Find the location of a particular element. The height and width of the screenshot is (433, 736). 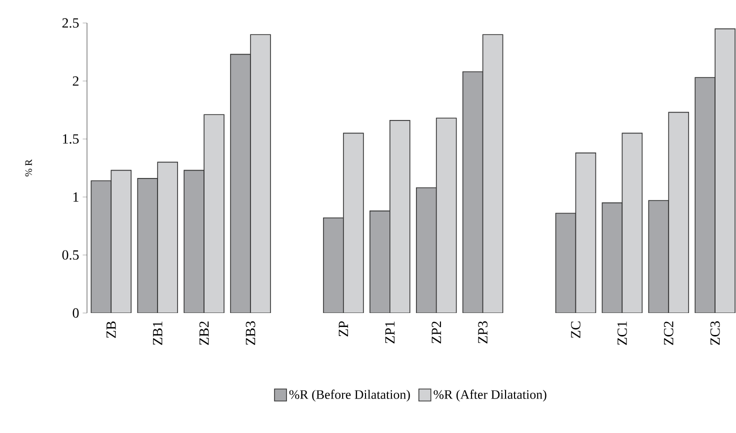

x-tick-label: ZC1 is located at coordinates (622, 333).